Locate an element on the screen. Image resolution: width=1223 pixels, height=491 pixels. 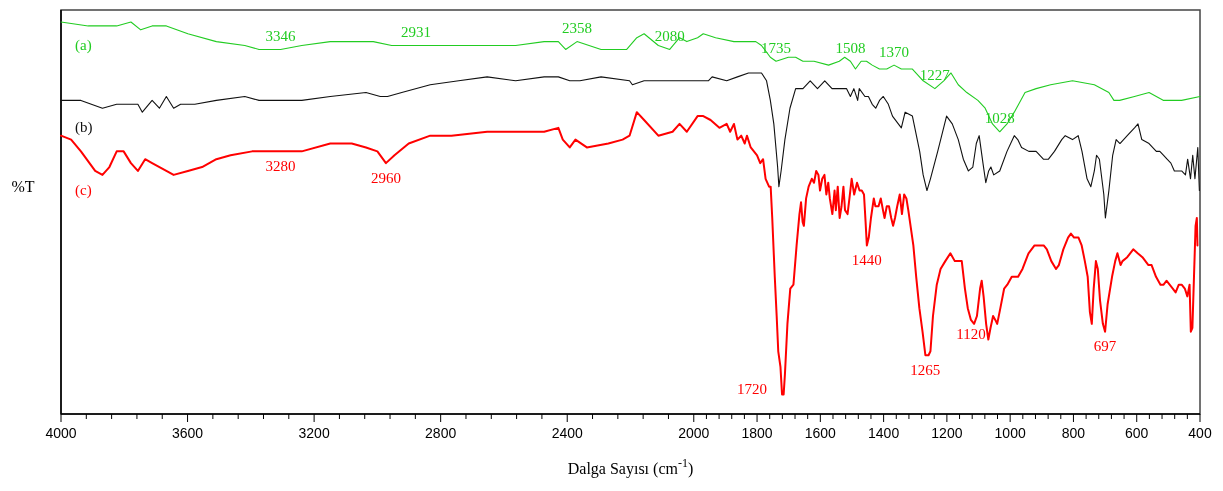
x-tick-label: 3600 is located at coordinates (187, 433).